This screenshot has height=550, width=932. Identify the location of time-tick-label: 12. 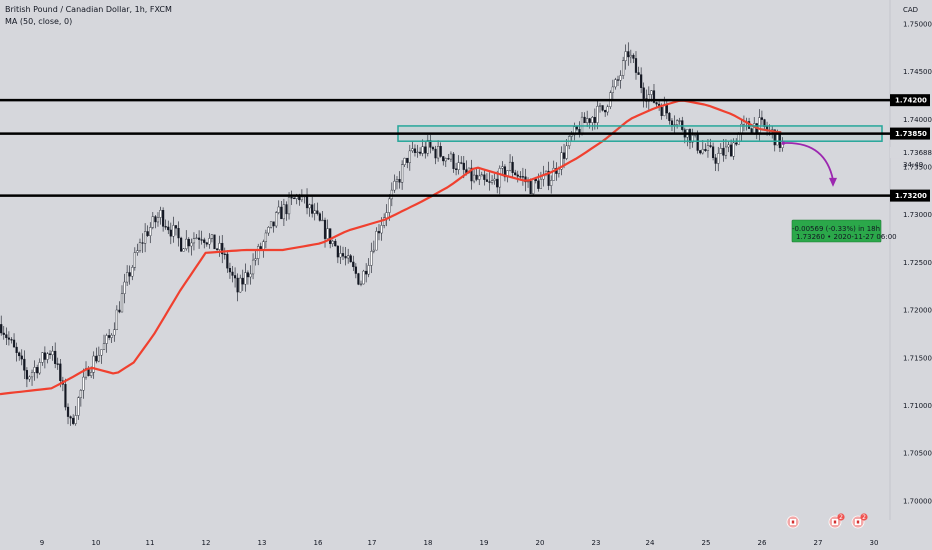
(206, 543).